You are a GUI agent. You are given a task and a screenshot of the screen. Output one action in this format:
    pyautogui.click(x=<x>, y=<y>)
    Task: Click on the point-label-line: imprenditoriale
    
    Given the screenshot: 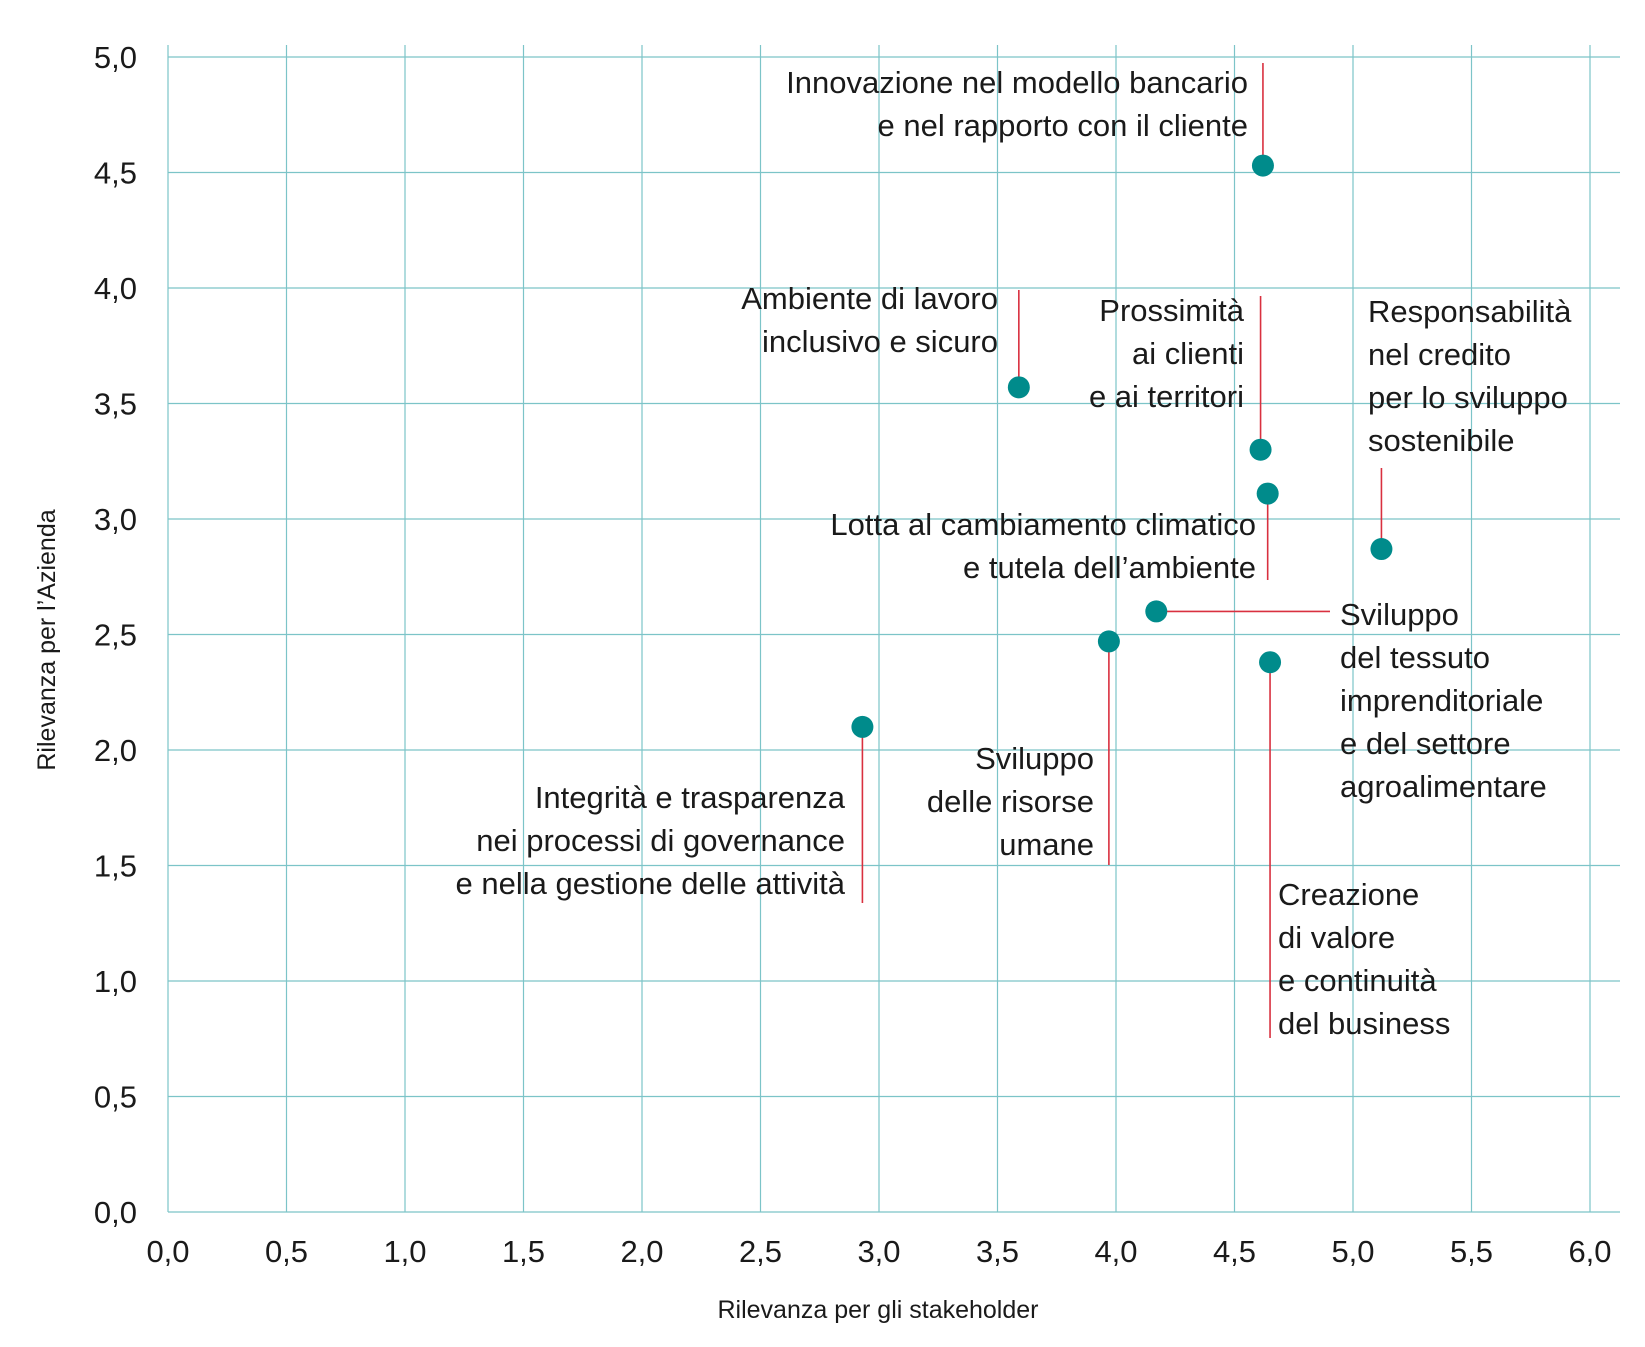 What is the action you would take?
    pyautogui.click(x=1441, y=700)
    